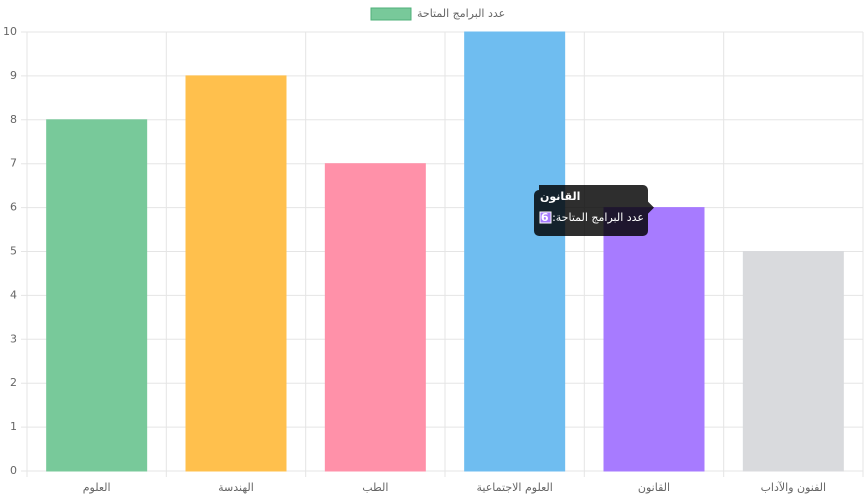 The height and width of the screenshot is (500, 864). What do you see at coordinates (594, 210) in the screenshot?
I see `tooltip-box` at bounding box center [594, 210].